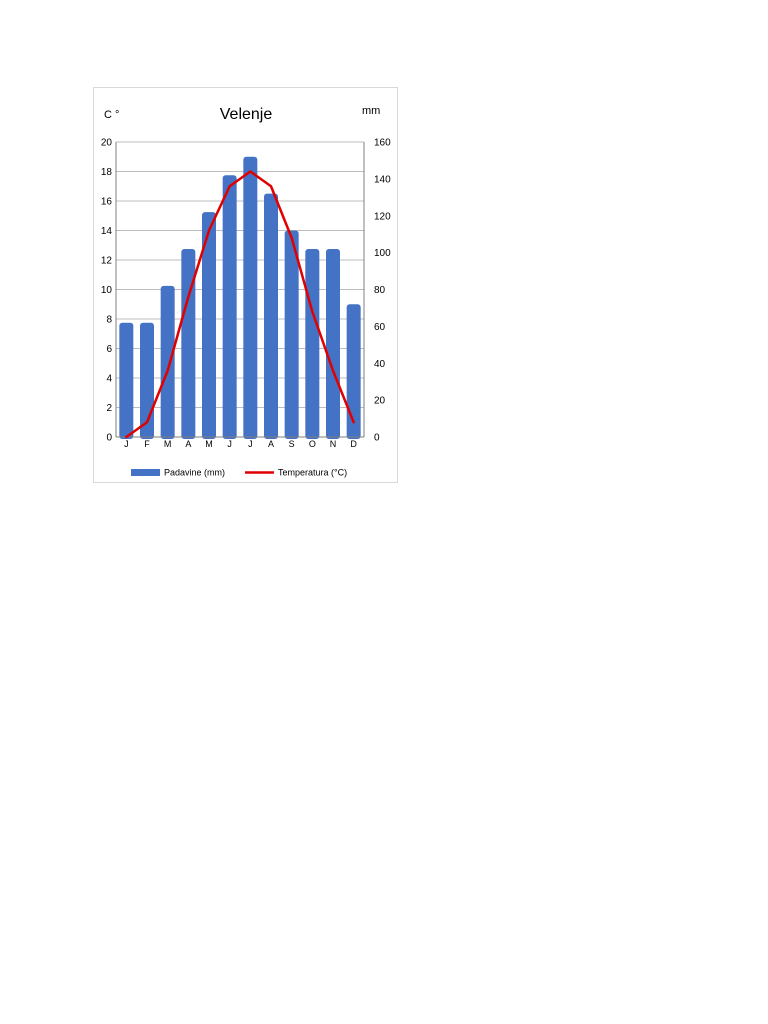 This screenshot has height=1024, width=768. Describe the element at coordinates (107, 143) in the screenshot. I see `y-left-tick-label: 20` at that location.